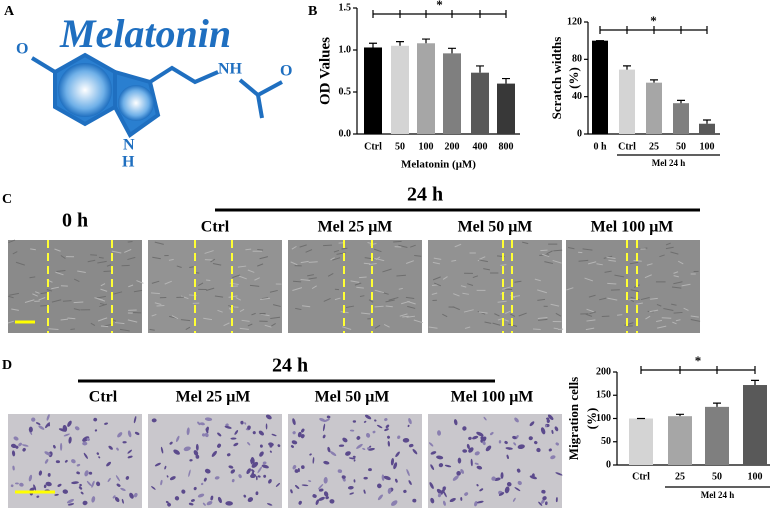 This screenshot has height=509, width=778. I want to click on x-tick-label: 400, so click(480, 146).